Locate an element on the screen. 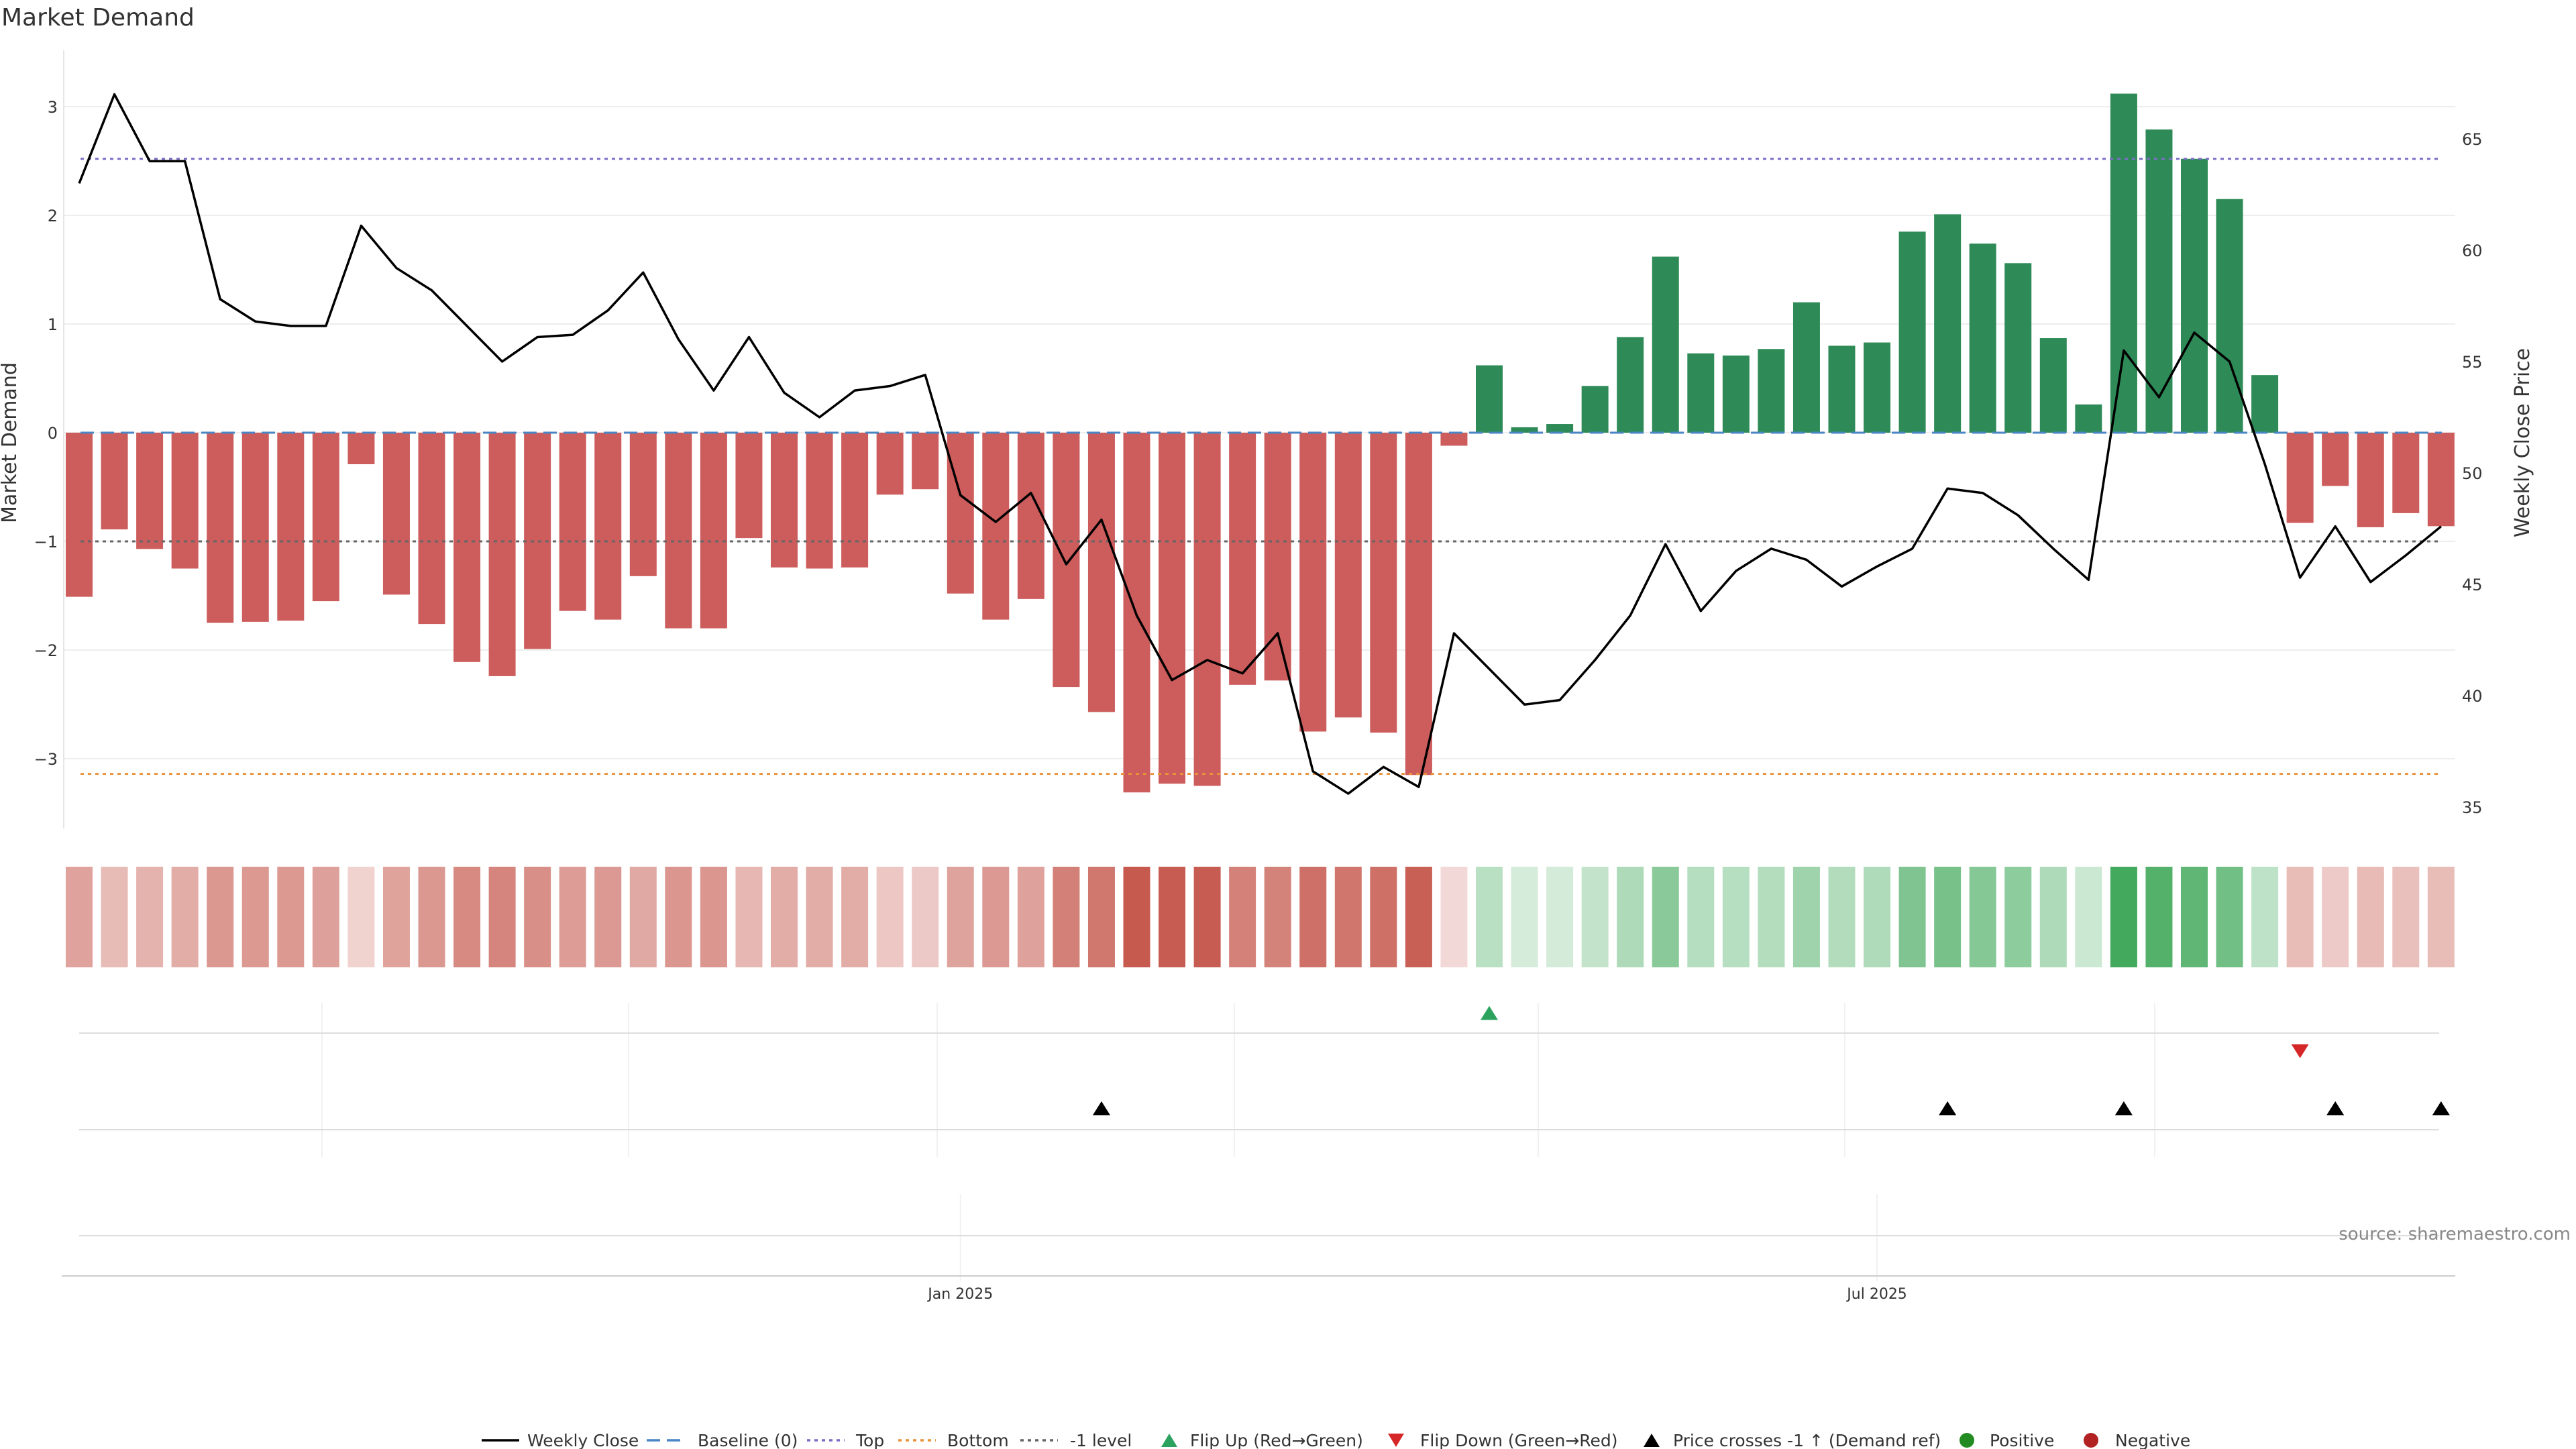  y-tick-label: 0 is located at coordinates (53, 433).